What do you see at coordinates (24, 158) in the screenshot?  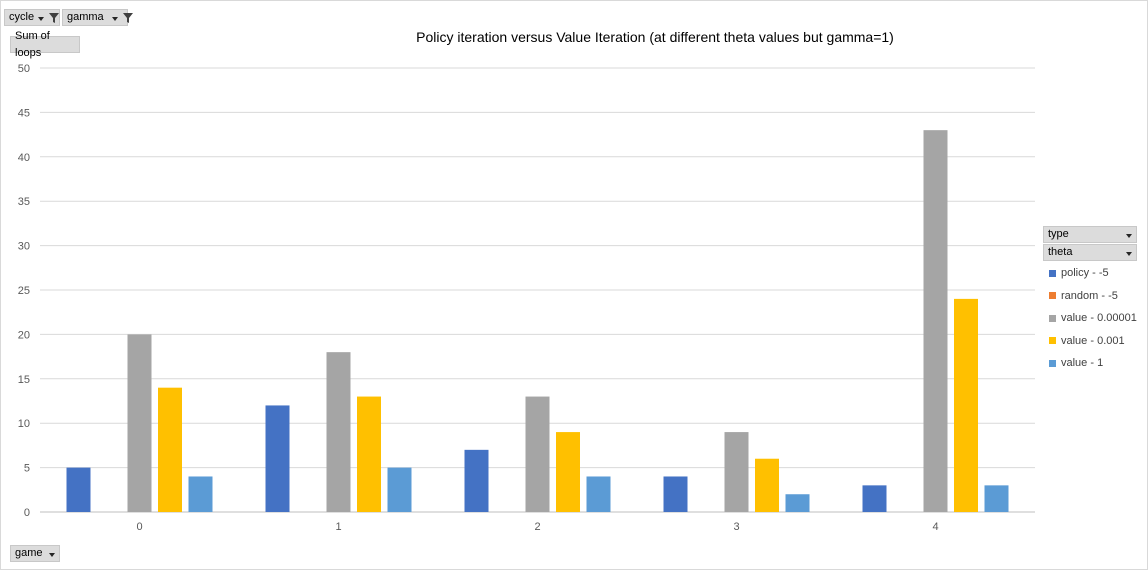 I see `y-tick-label: 40` at bounding box center [24, 158].